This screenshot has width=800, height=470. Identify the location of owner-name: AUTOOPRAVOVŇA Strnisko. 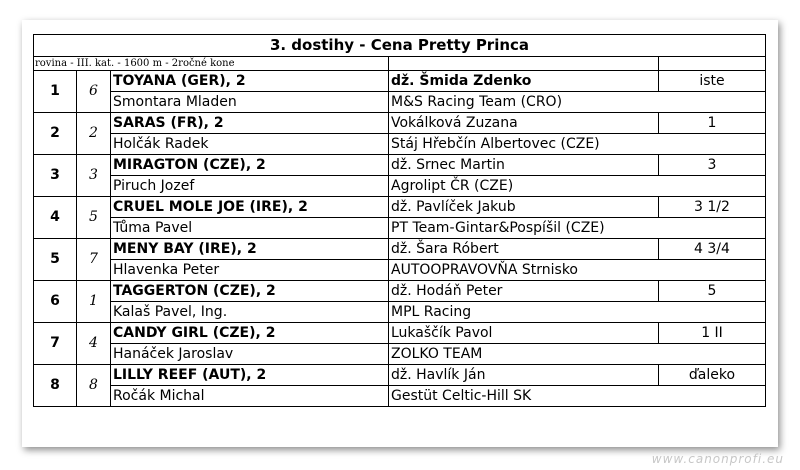
(577, 270).